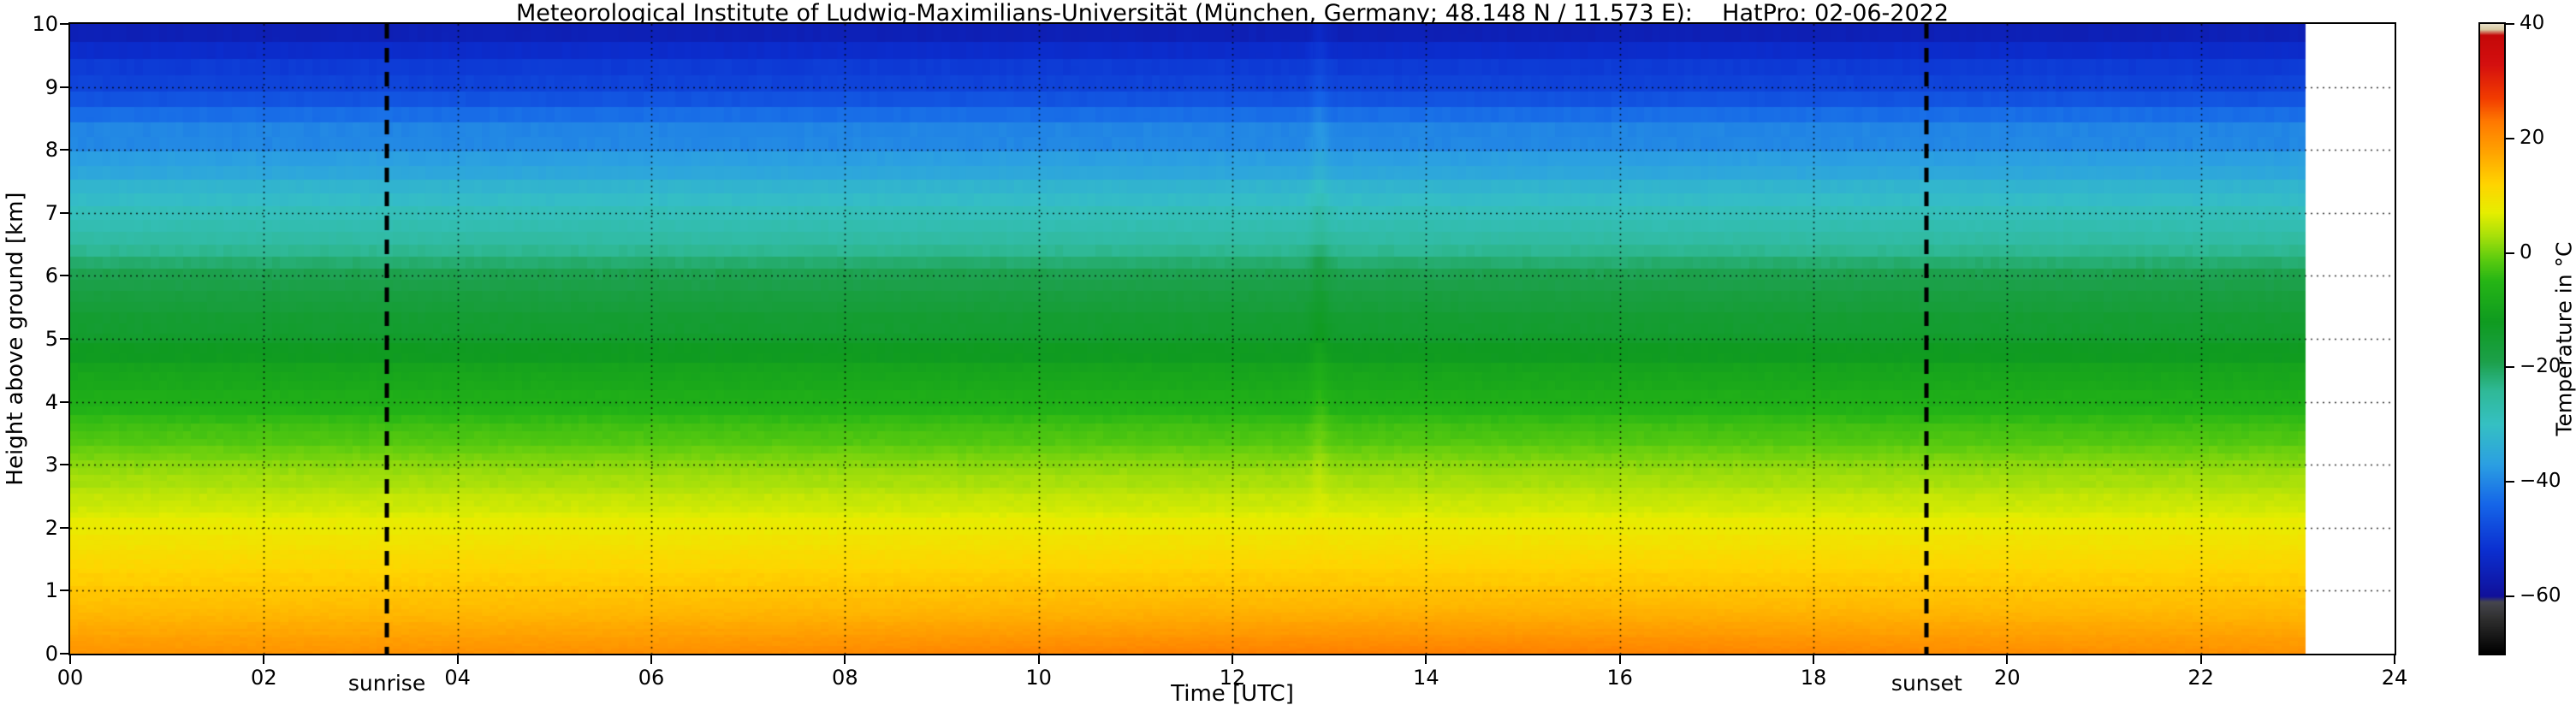 Image resolution: width=2576 pixels, height=705 pixels. What do you see at coordinates (51, 590) in the screenshot?
I see `y-tick-label: 1` at bounding box center [51, 590].